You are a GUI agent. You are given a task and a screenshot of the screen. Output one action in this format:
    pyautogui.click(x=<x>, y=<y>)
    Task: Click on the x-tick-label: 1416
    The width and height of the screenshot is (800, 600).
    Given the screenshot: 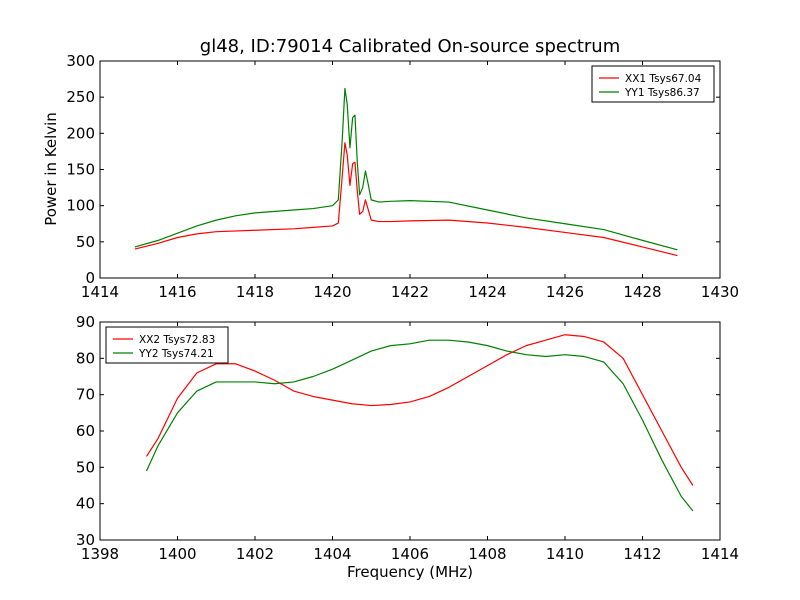 What is the action you would take?
    pyautogui.click(x=177, y=292)
    